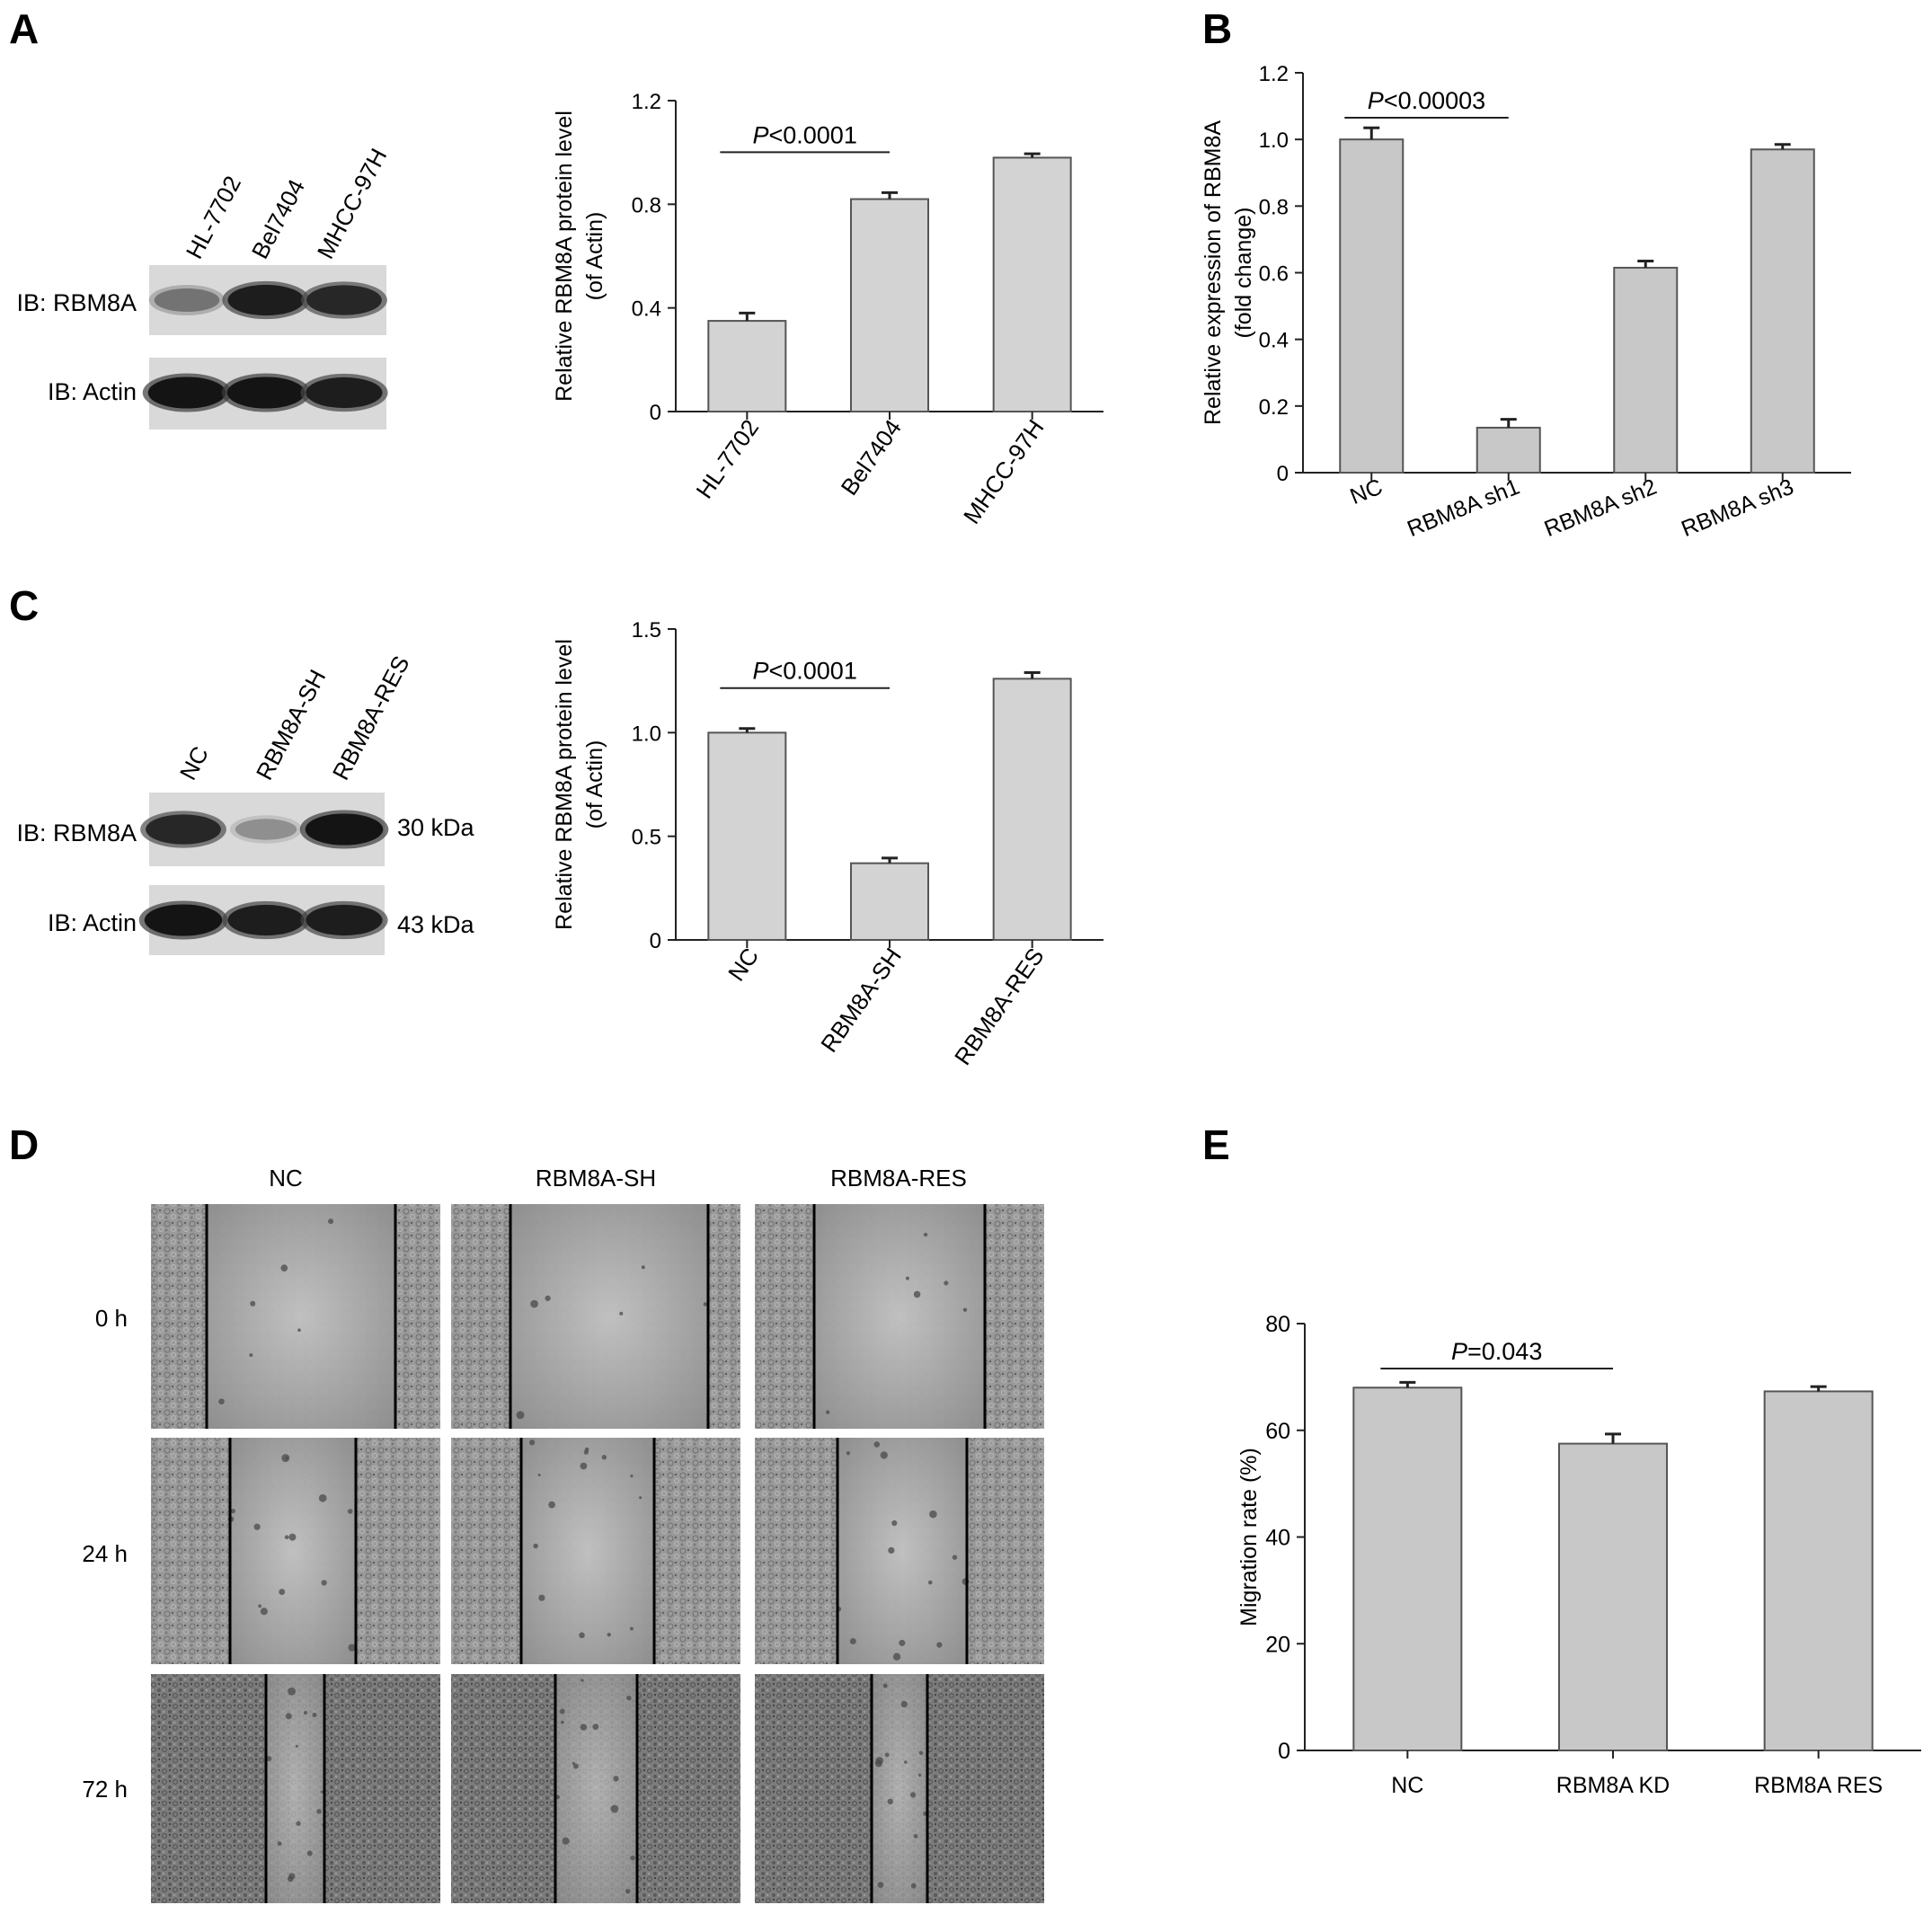 This screenshot has width=1932, height=1905. What do you see at coordinates (579, 256) in the screenshot?
I see `y-axis-label: Relative RBM8A protein level (of Actin)` at bounding box center [579, 256].